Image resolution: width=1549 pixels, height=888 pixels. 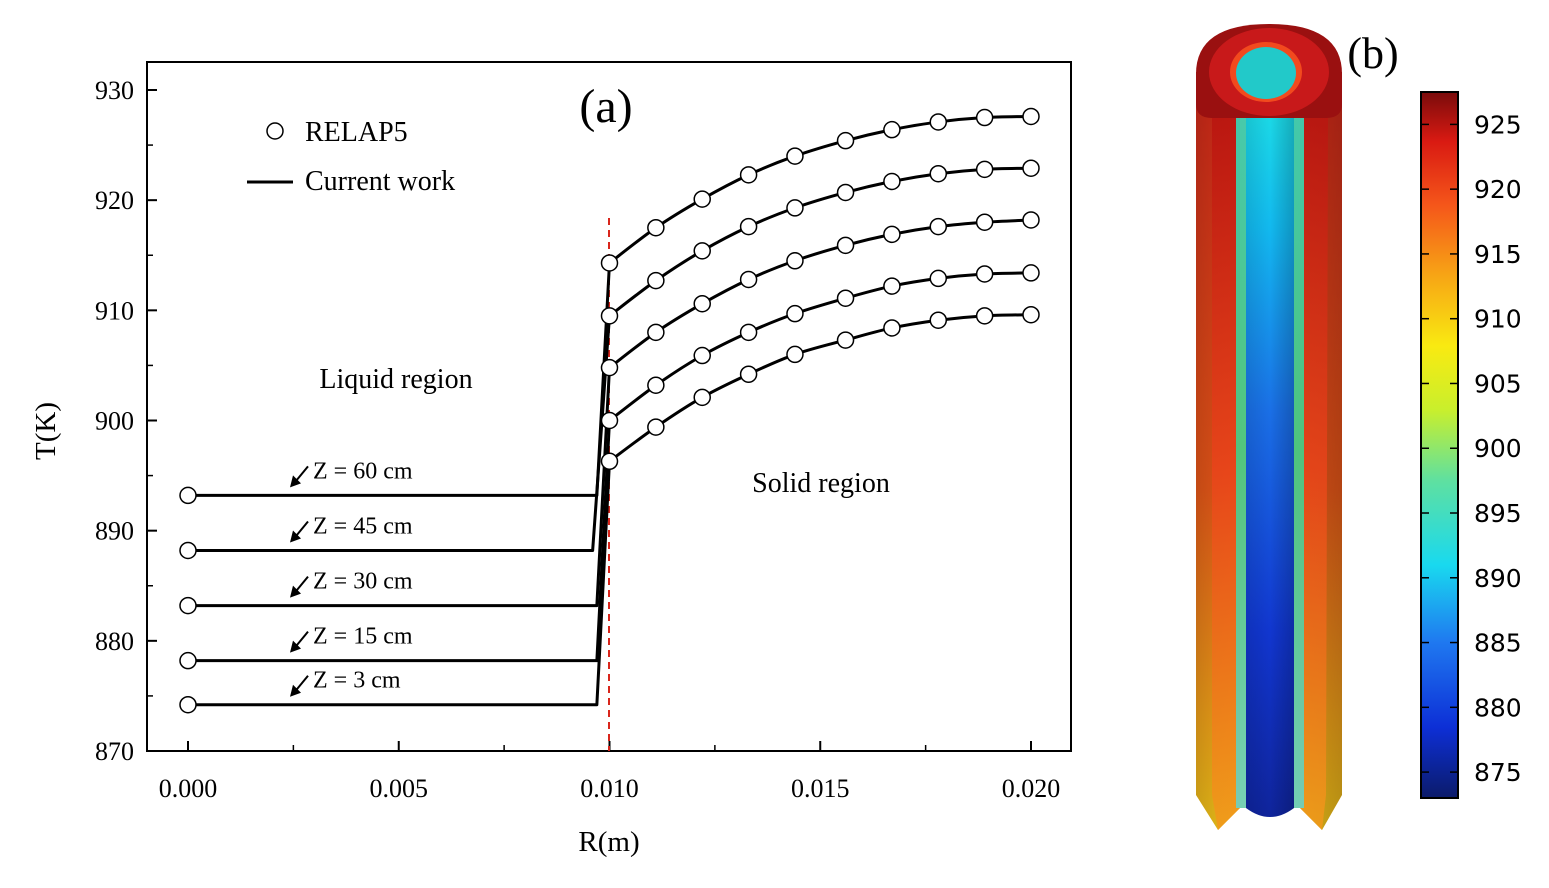 I want to click on panel-label-b: (b), so click(x=1372, y=53).